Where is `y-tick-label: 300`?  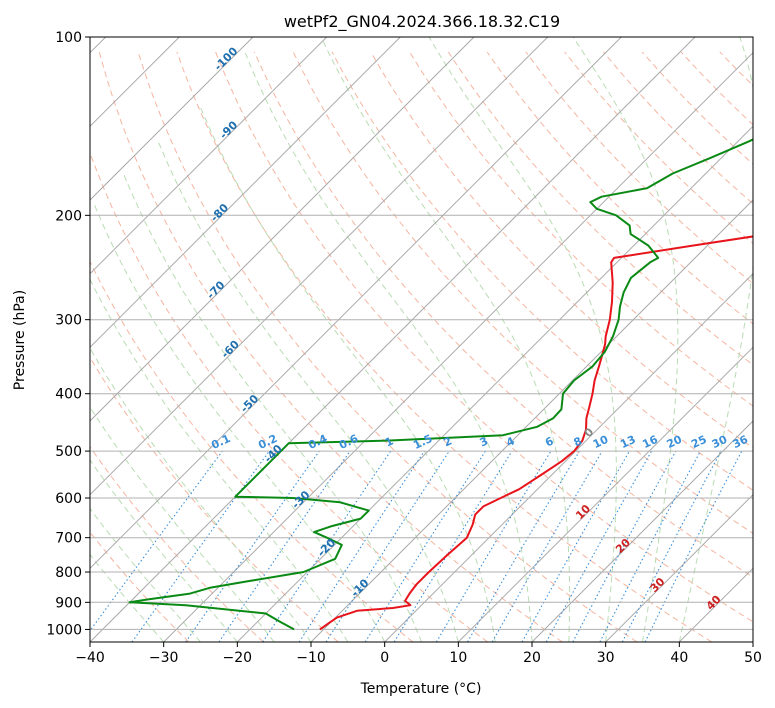
y-tick-label: 300 is located at coordinates (68, 321).